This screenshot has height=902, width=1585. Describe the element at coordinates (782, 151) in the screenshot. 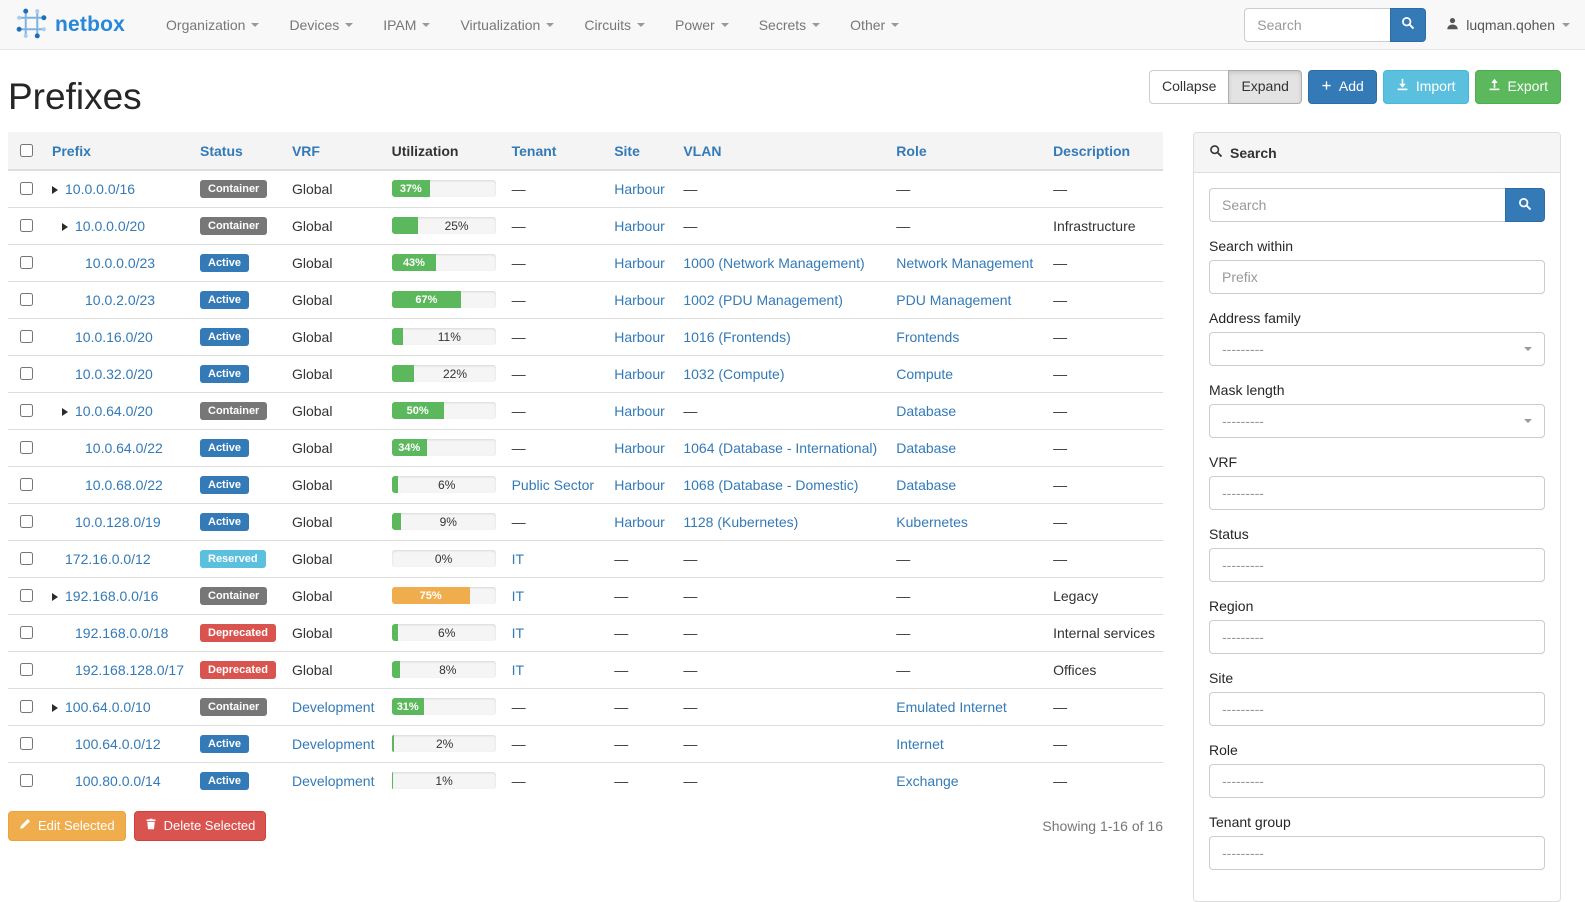

I see `column-header-vlan: VLAN` at that location.